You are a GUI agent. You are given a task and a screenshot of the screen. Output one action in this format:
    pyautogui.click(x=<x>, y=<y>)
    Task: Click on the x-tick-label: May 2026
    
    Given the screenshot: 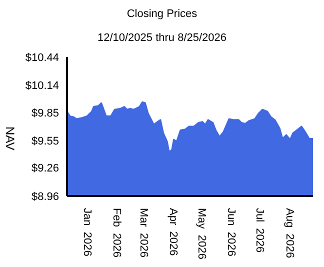 What is the action you would take?
    pyautogui.click(x=202, y=234)
    